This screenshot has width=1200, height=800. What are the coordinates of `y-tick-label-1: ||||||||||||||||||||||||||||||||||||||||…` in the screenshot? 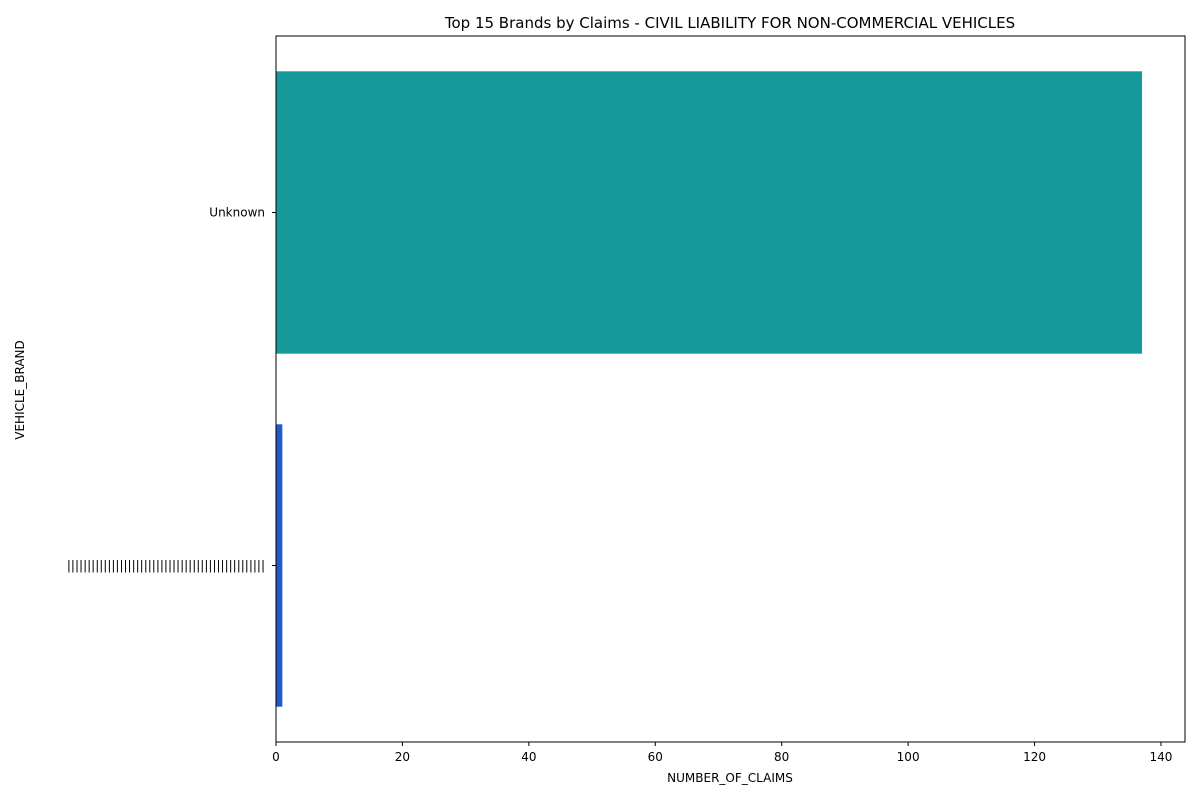 It's located at (166, 566).